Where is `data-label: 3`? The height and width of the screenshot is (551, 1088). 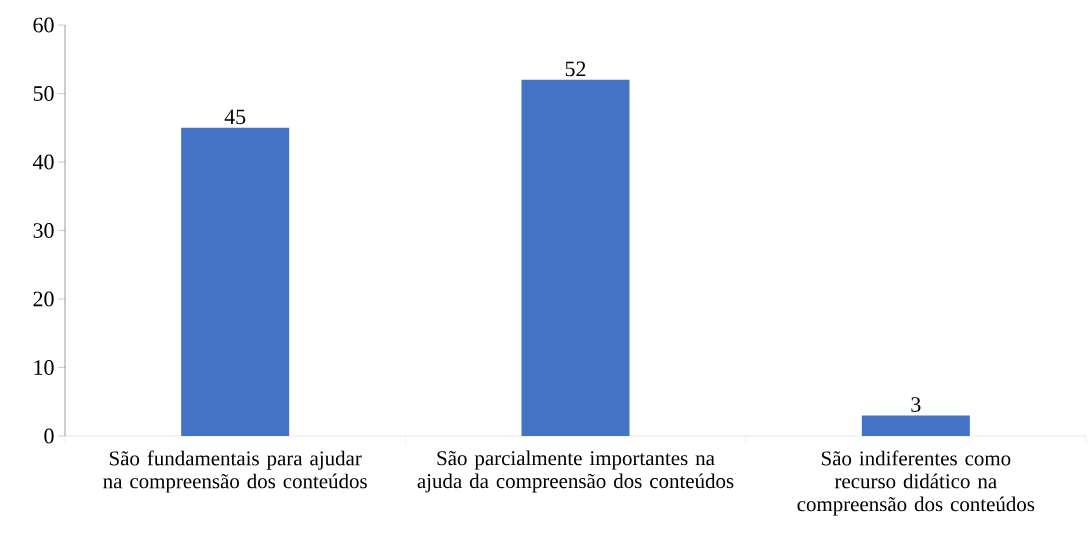
data-label: 3 is located at coordinates (916, 404).